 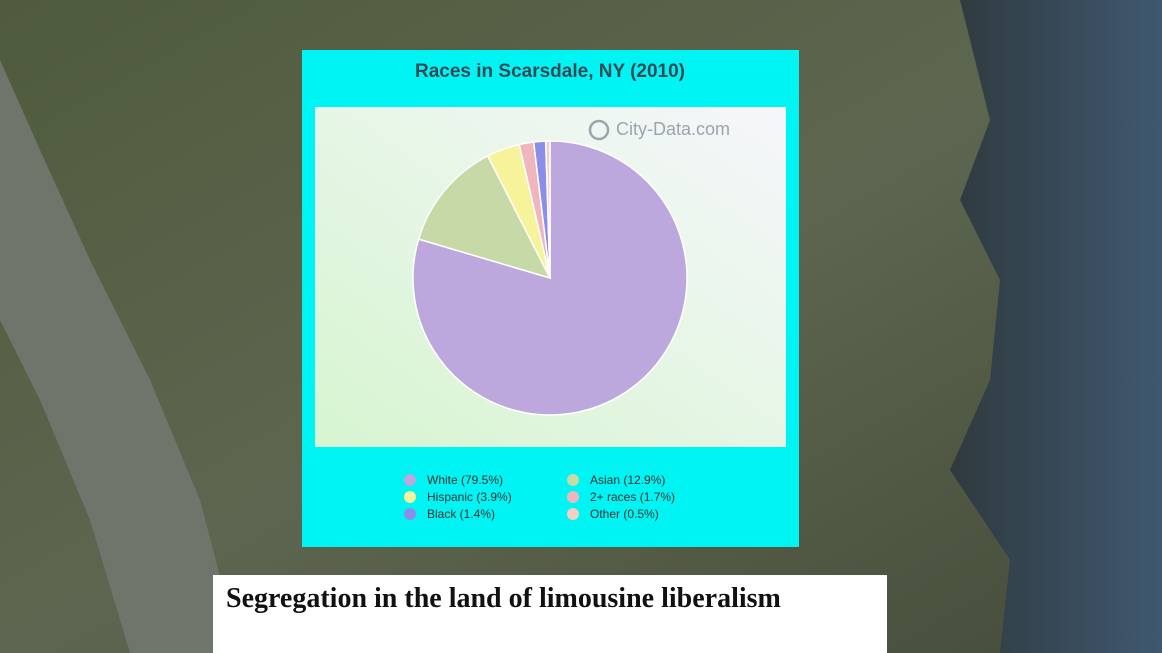 I want to click on legend-label: Other (0.5%), so click(x=624, y=514).